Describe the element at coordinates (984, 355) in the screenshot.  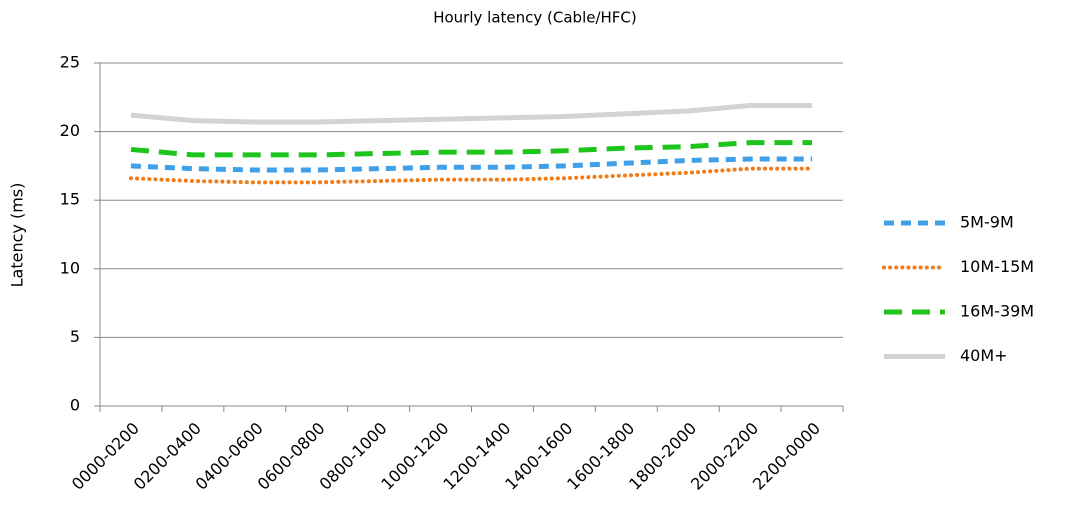
I see `legend-label: 40M+` at that location.